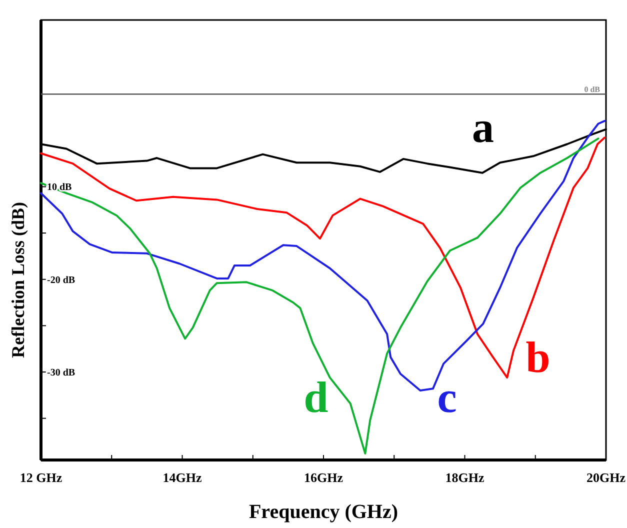 This screenshot has height=528, width=627. Describe the element at coordinates (324, 477) in the screenshot. I see `x-tick-label: 16GHz` at that location.